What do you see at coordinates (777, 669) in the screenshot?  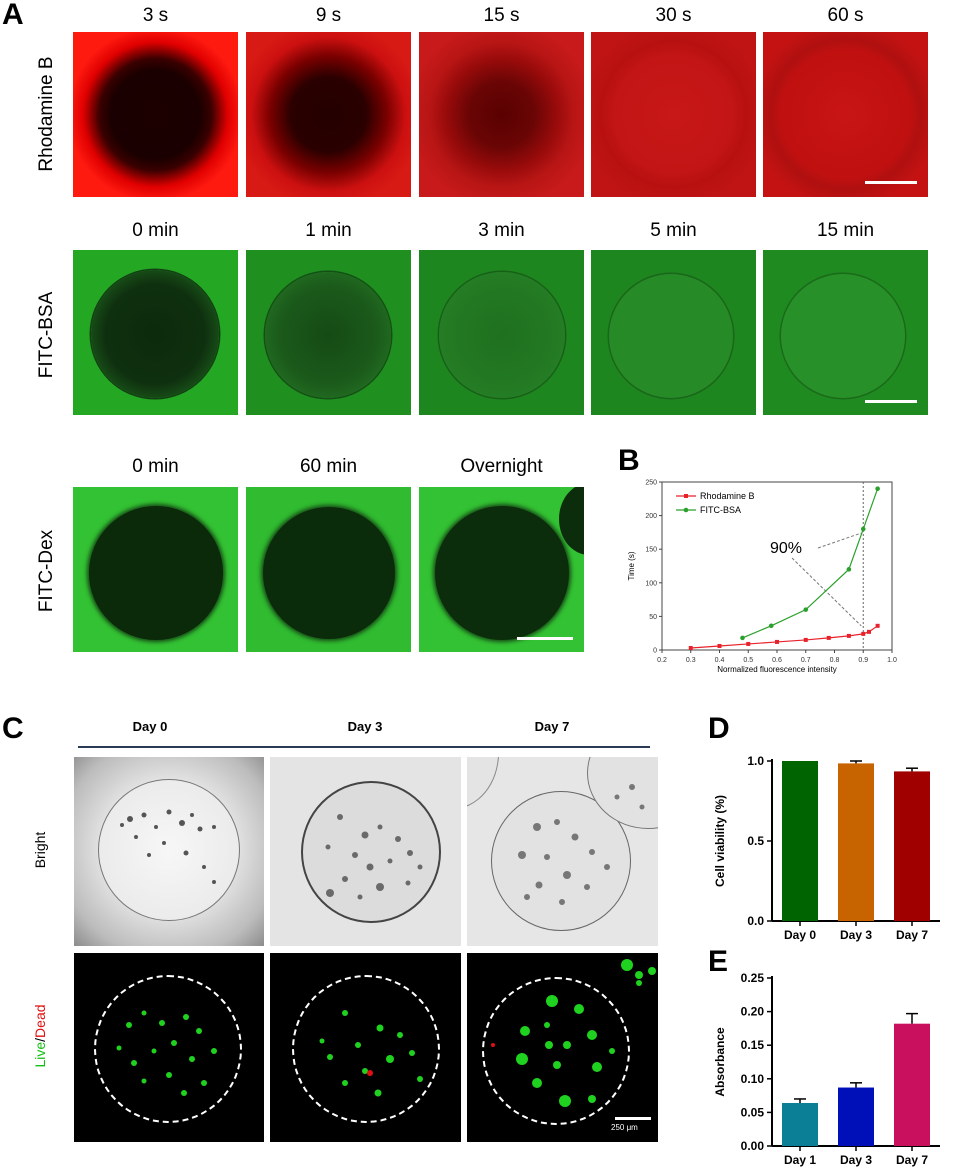 I see `x-axis-label: Normalized fluorescence intensity` at bounding box center [777, 669].